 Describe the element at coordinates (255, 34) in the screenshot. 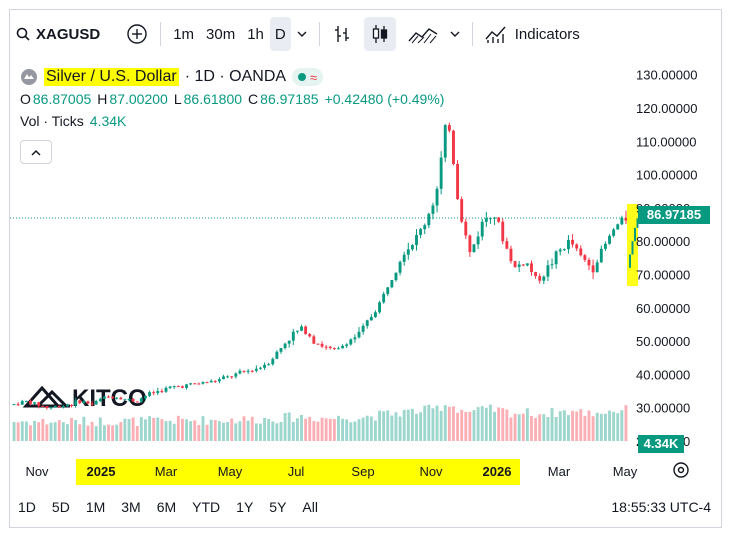

I see `interval-1h: 1h` at that location.